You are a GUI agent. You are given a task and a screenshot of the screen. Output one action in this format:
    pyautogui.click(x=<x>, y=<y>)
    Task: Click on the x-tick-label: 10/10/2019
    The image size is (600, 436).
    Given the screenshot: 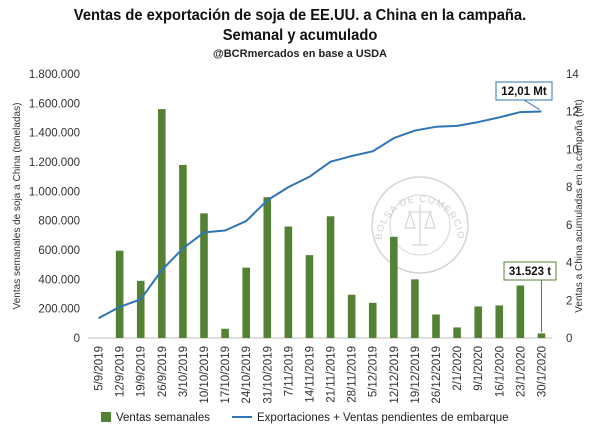 What is the action you would take?
    pyautogui.click(x=205, y=375)
    